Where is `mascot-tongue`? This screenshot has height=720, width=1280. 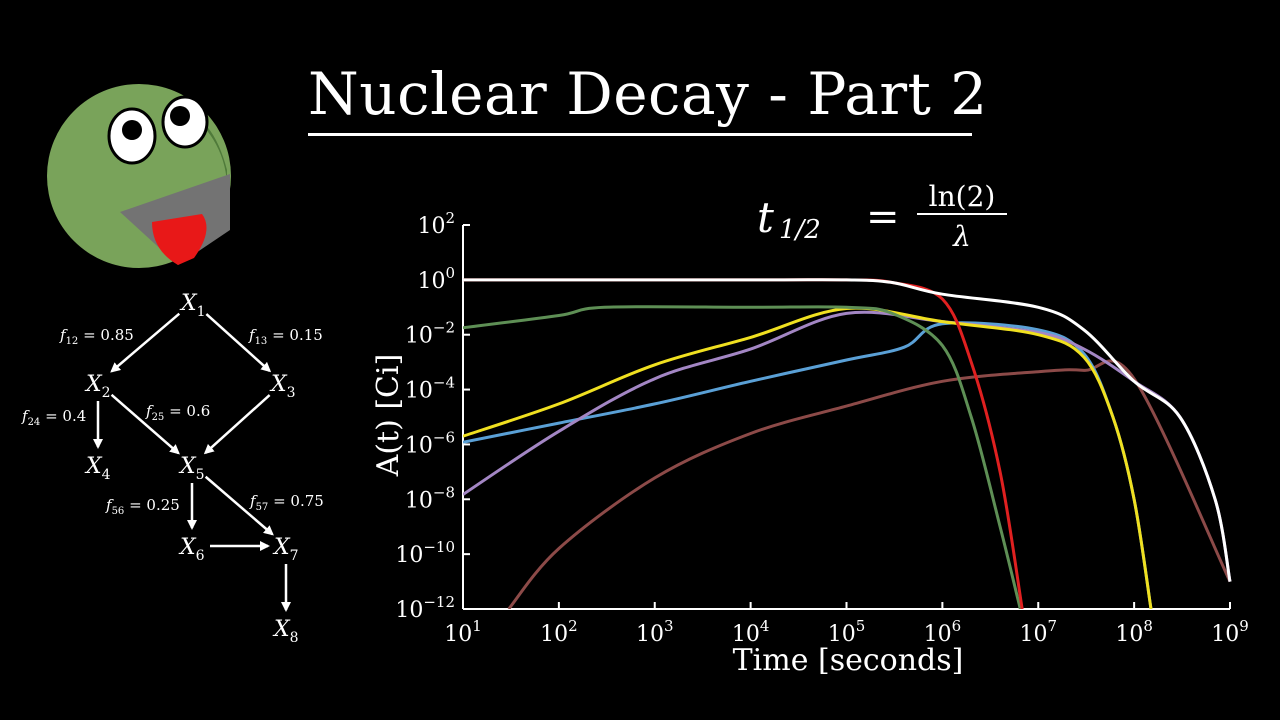 mascot-tongue is located at coordinates (179, 239).